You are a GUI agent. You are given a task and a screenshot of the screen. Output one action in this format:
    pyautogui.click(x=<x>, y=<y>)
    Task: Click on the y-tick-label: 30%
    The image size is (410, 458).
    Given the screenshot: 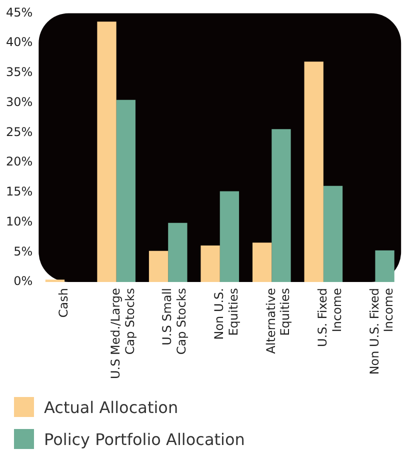 What is the action you would take?
    pyautogui.click(x=19, y=101)
    